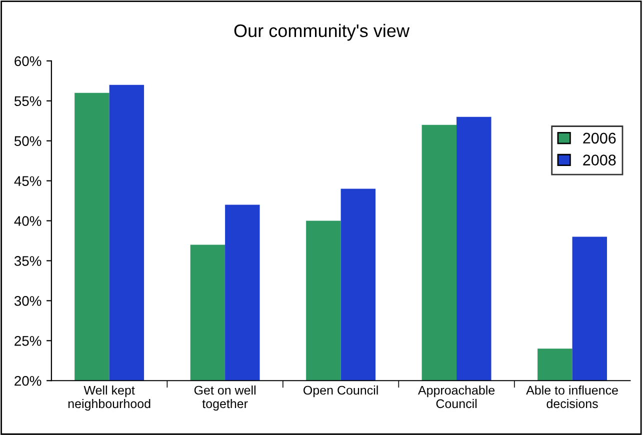  Describe the element at coordinates (572, 396) in the screenshot. I see `x-tick-label: Able to influence decisions` at that location.